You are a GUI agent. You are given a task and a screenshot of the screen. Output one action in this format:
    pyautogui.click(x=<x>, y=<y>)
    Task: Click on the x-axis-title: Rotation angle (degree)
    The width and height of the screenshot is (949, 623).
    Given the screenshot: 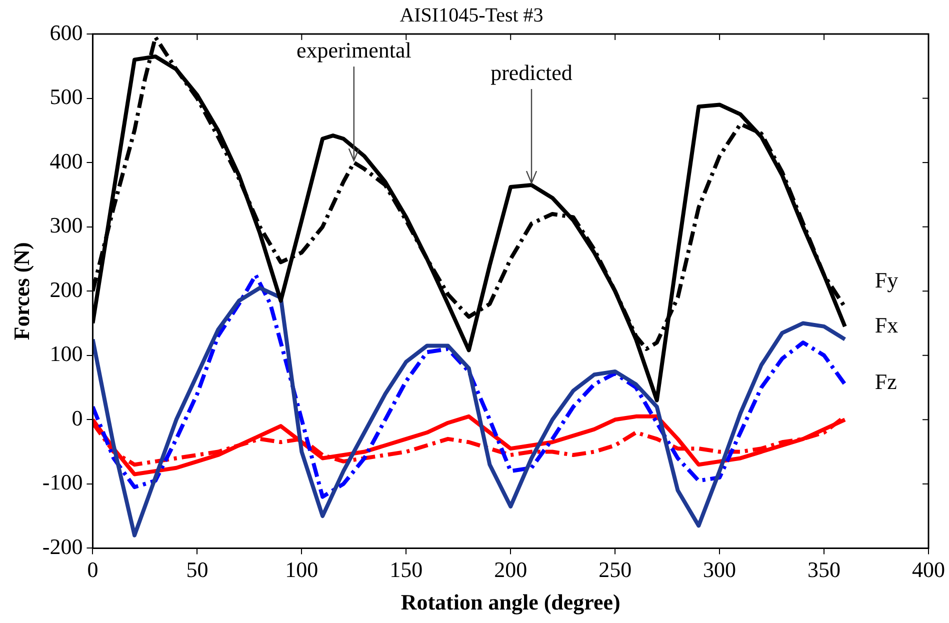 What is the action you would take?
    pyautogui.click(x=510, y=601)
    